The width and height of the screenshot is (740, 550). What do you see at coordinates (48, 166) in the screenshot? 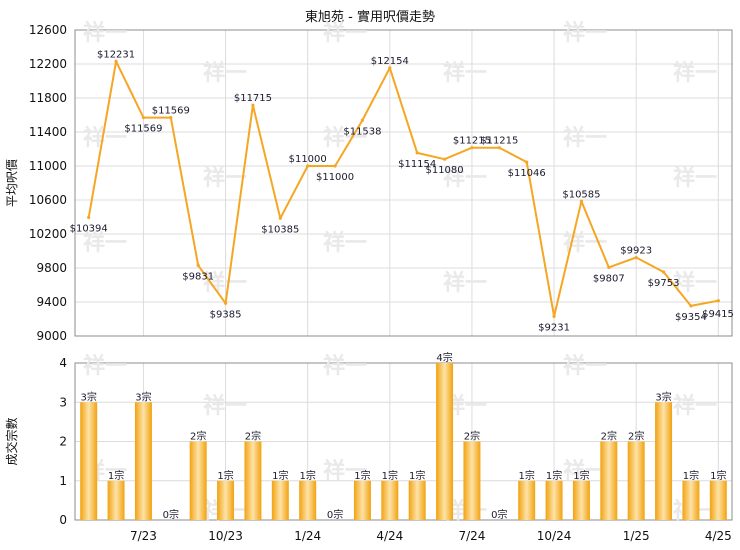
I see `y-tick-label: 11000` at bounding box center [48, 166].